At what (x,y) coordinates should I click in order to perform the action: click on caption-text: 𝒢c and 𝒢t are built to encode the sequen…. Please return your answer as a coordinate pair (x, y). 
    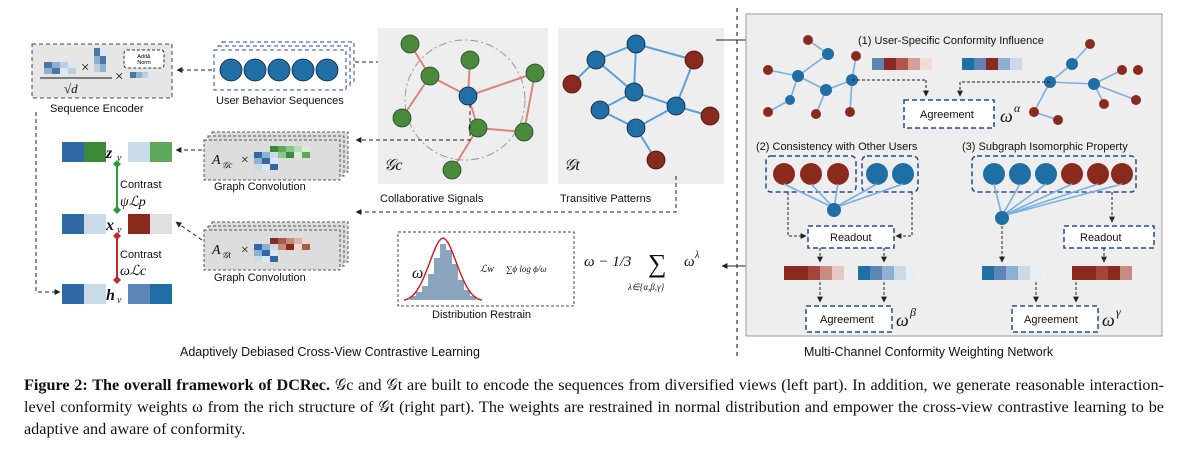
    Looking at the image, I should click on (594, 407).